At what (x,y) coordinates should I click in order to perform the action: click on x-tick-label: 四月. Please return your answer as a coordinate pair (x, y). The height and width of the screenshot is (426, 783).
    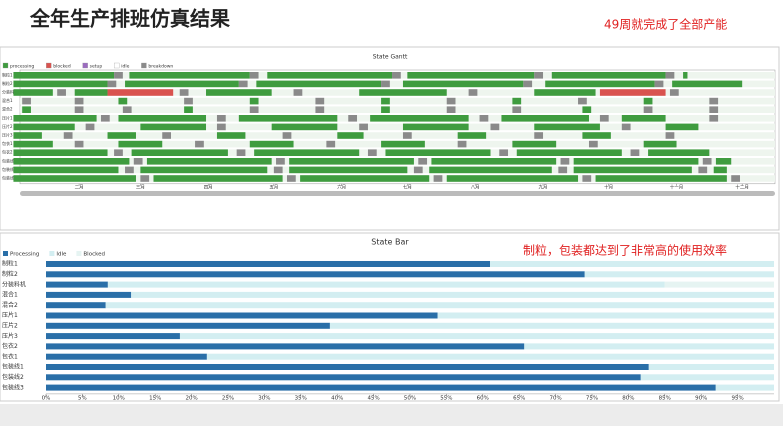
    Looking at the image, I should click on (208, 188).